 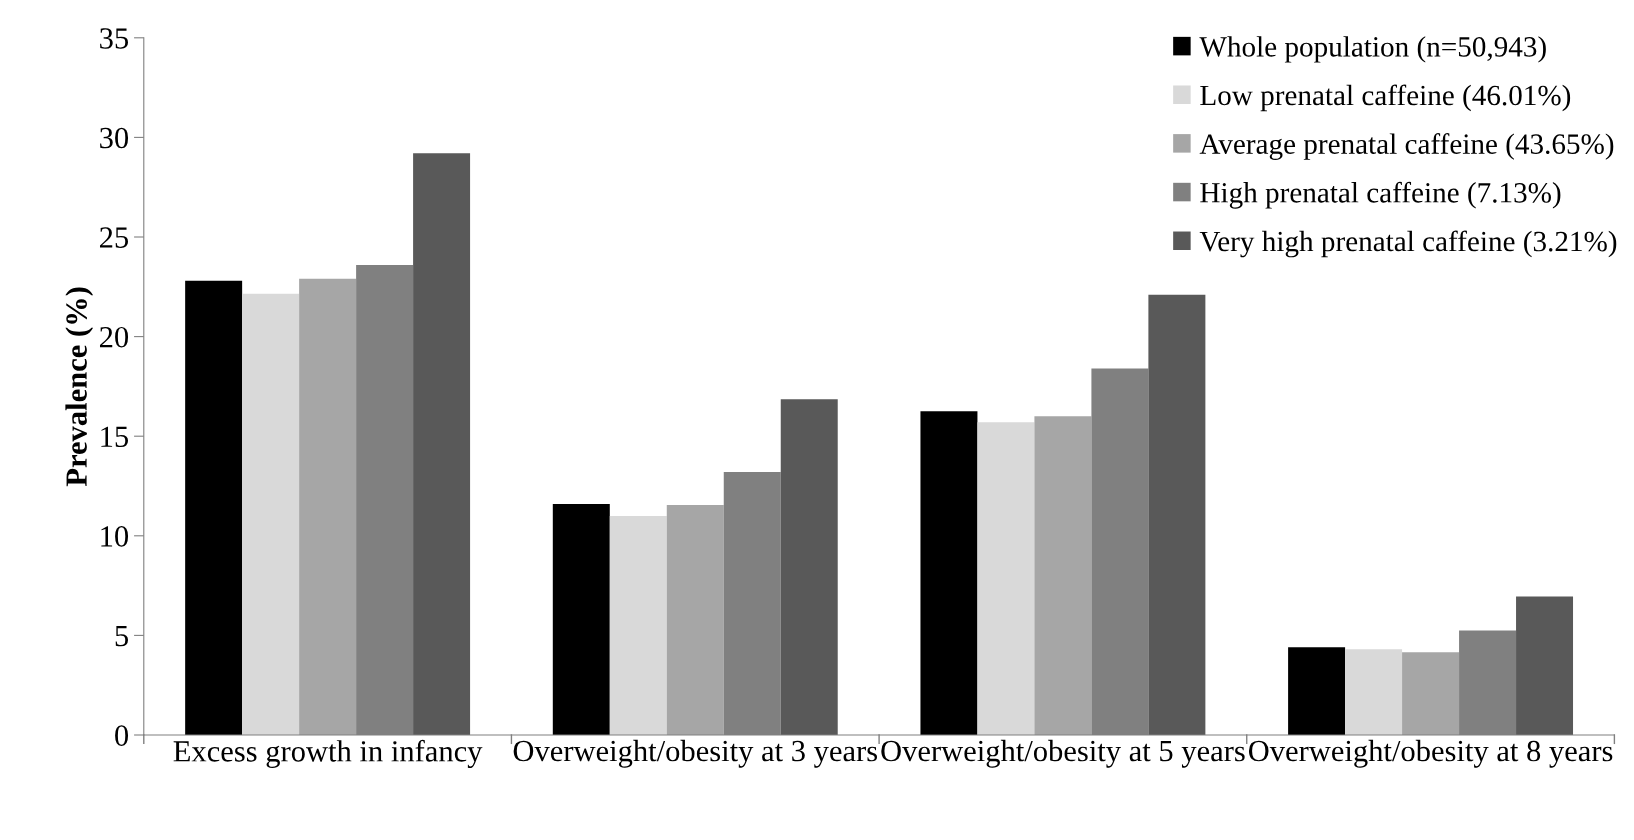 I want to click on y-tick-label: 10, so click(x=115, y=536).